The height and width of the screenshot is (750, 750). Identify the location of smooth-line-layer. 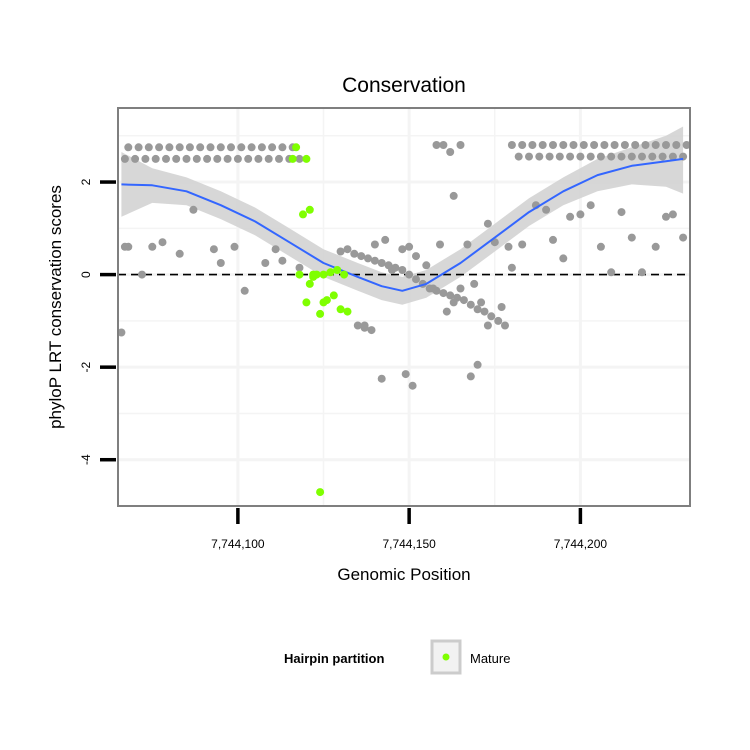
(402, 224).